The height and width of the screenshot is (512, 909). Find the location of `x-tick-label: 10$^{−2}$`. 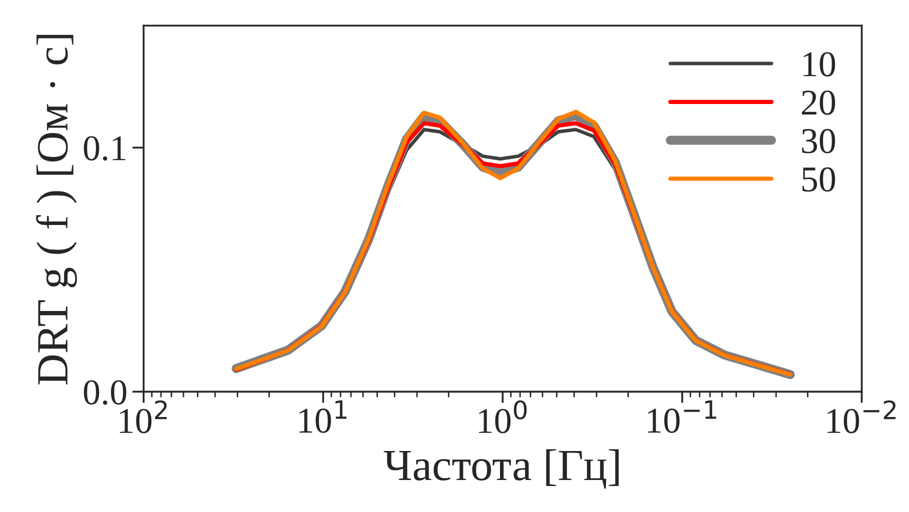

x-tick-label: 10$^{−2}$ is located at coordinates (862, 417).